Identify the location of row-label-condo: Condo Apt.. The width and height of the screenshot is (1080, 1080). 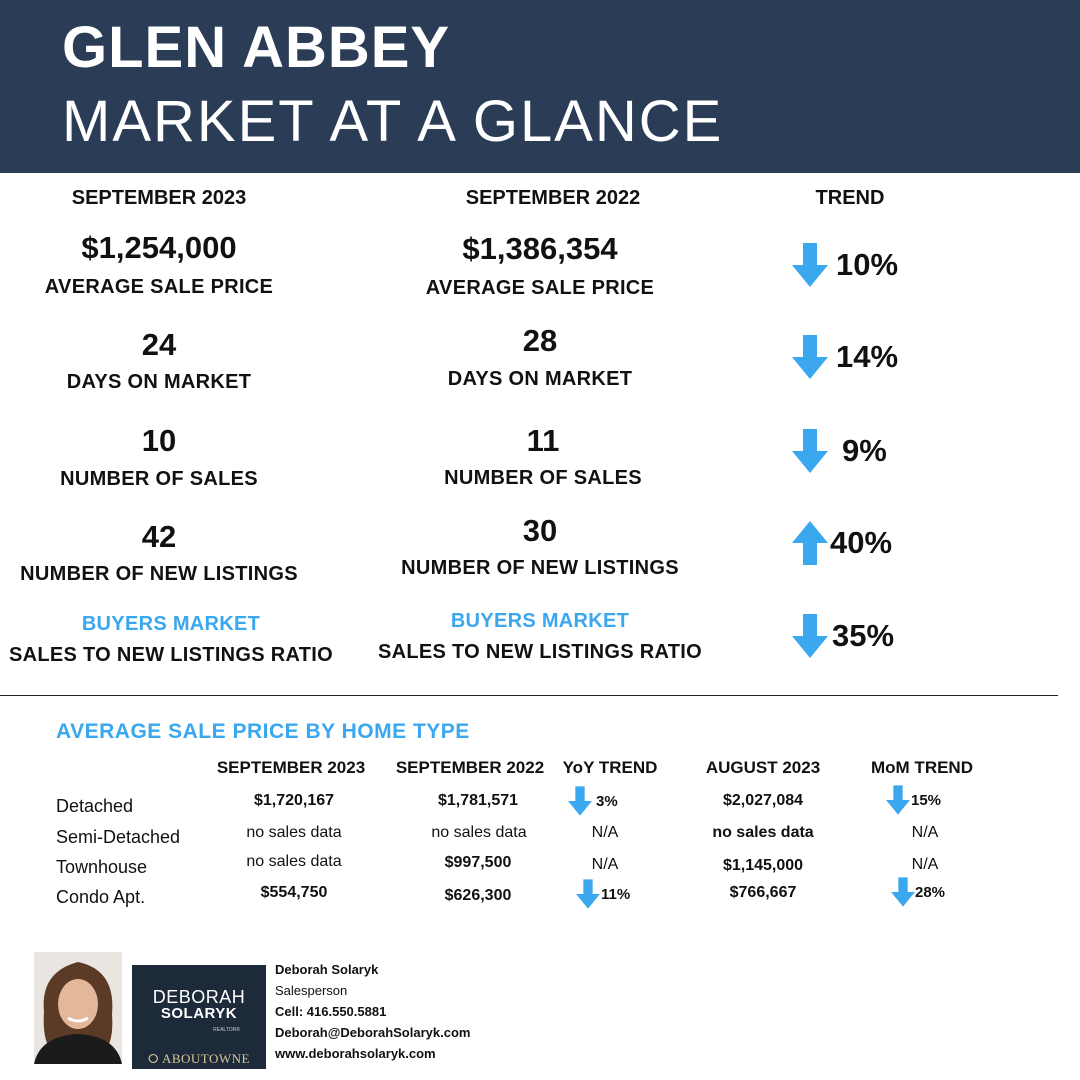
(101, 897).